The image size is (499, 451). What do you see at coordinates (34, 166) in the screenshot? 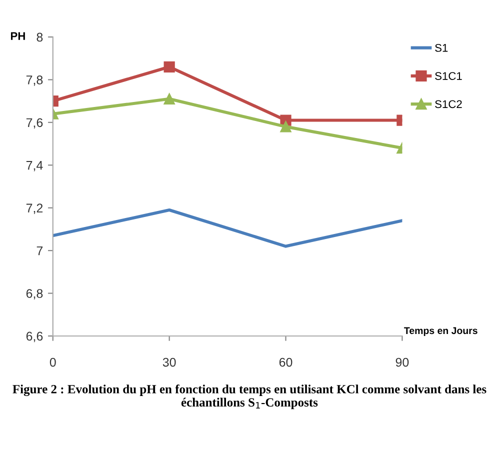
I see `y-tick-label: 7,4` at bounding box center [34, 166].